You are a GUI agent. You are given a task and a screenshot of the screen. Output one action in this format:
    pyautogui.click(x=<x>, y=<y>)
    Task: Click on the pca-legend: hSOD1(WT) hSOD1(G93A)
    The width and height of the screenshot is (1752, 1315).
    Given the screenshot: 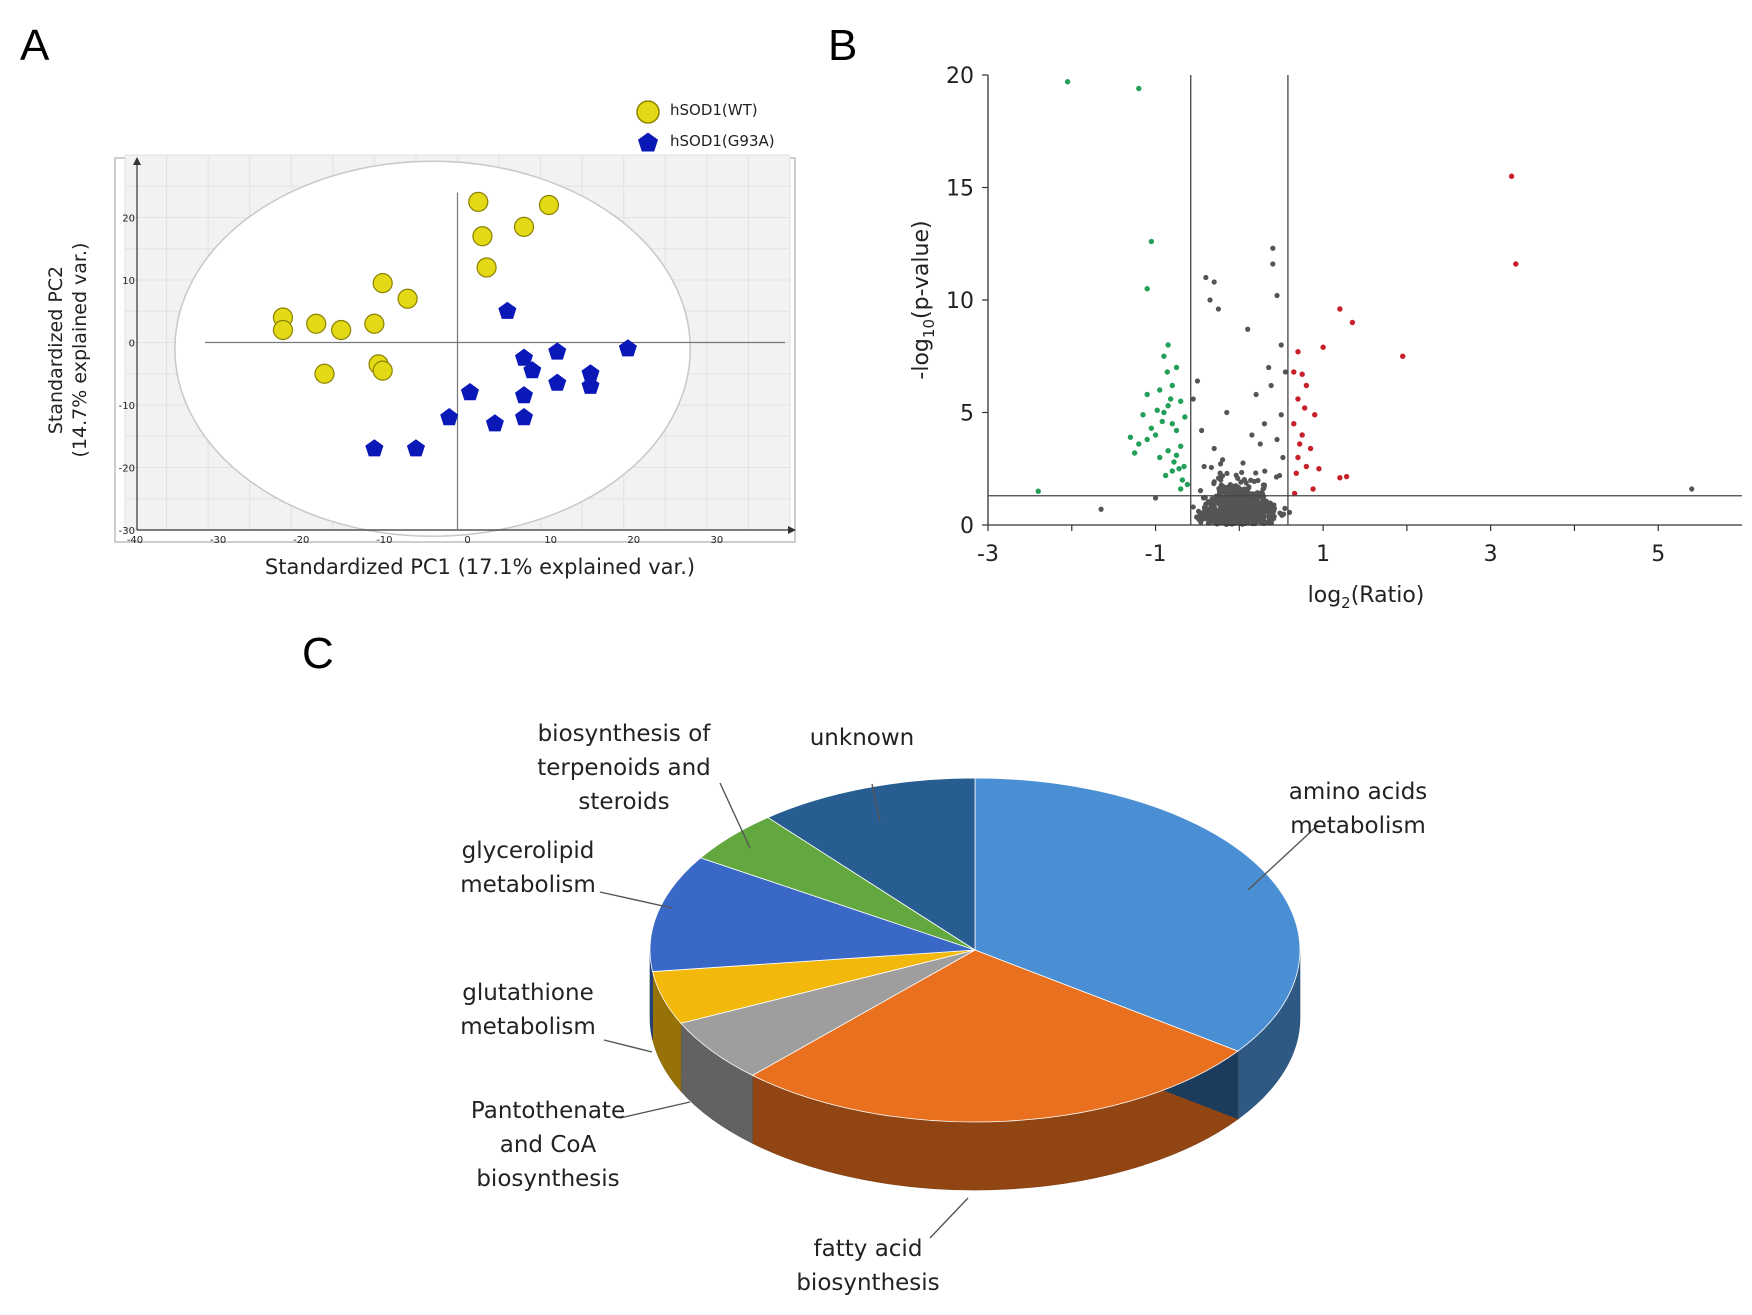 What is the action you would take?
    pyautogui.click(x=705, y=126)
    